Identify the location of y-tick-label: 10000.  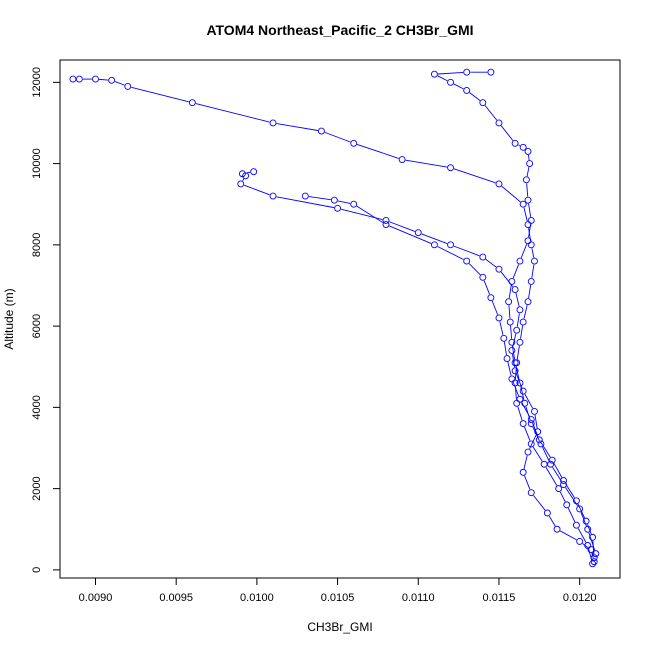
(37, 163).